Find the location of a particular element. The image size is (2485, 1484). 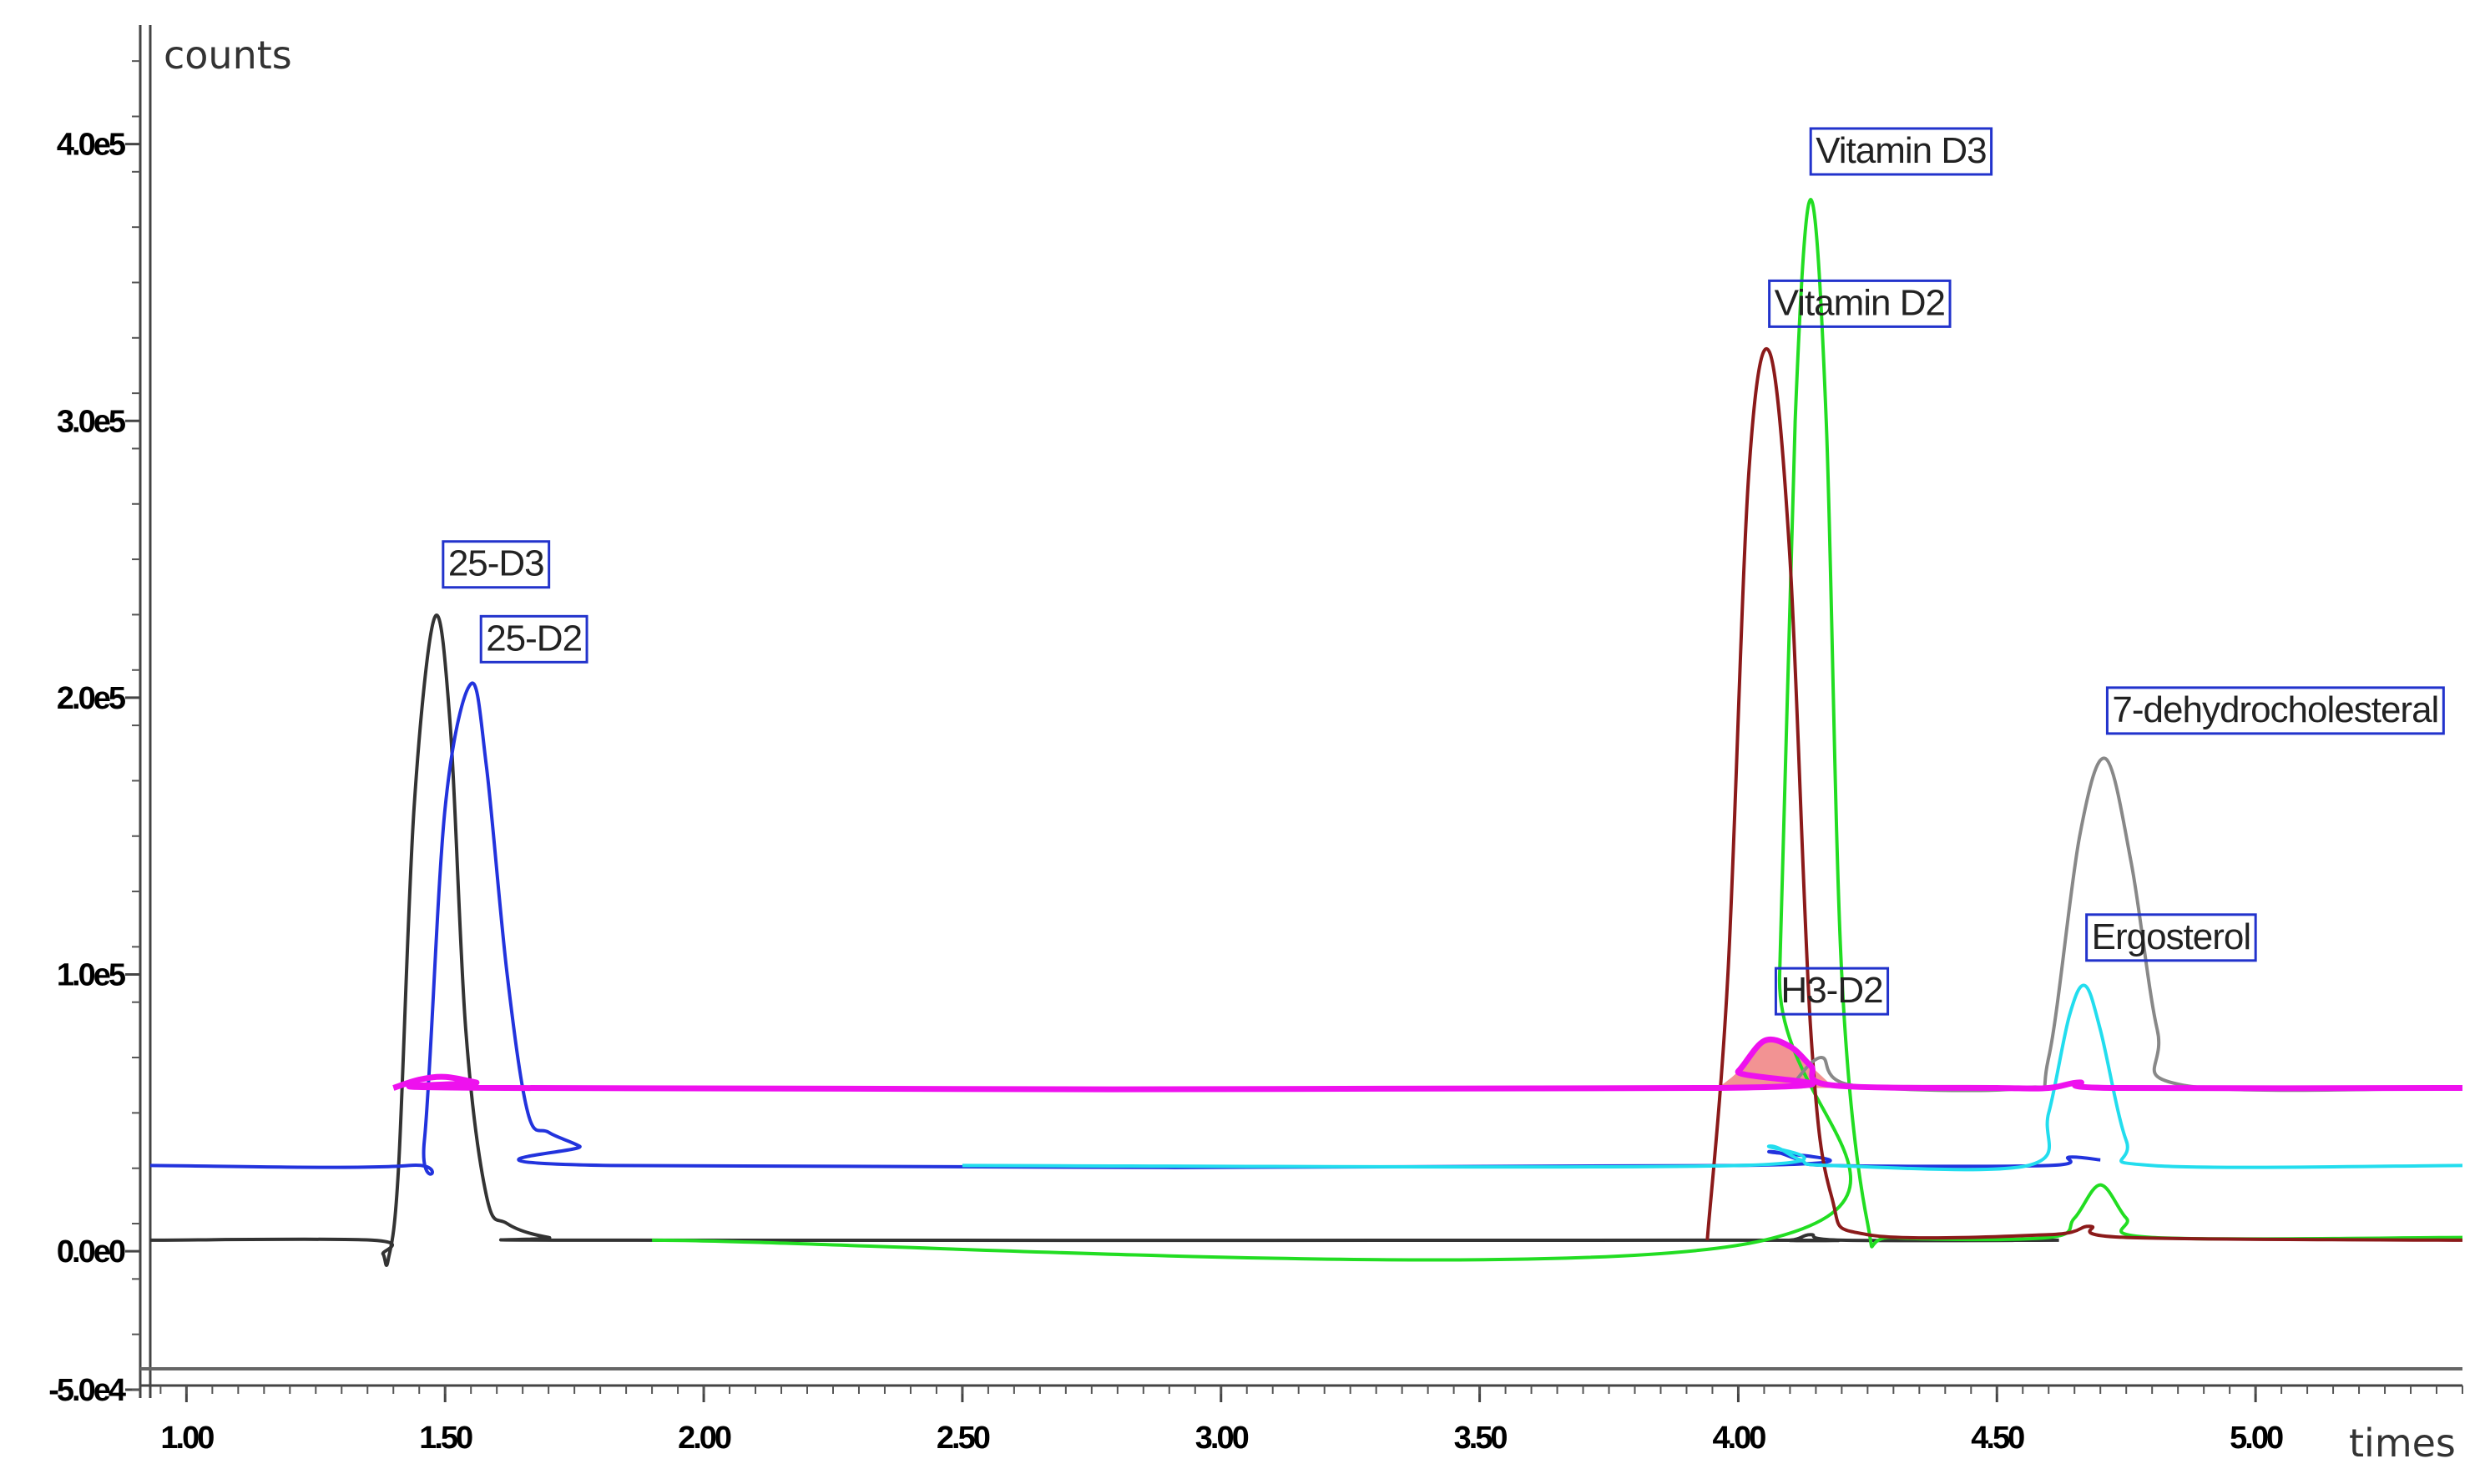

y-tick-label: 1.0e5 is located at coordinates (91, 975).